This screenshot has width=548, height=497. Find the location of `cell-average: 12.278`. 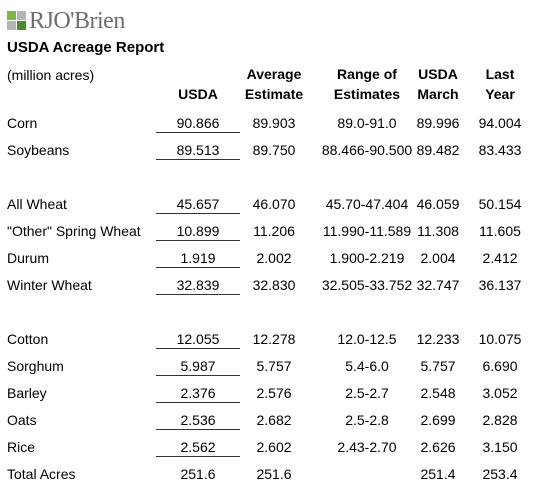

cell-average: 12.278 is located at coordinates (274, 339).